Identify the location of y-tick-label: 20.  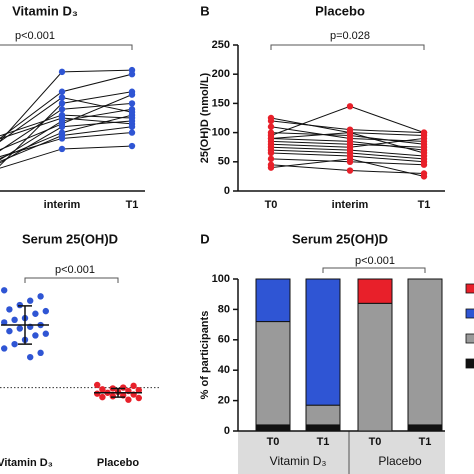
(224, 401).